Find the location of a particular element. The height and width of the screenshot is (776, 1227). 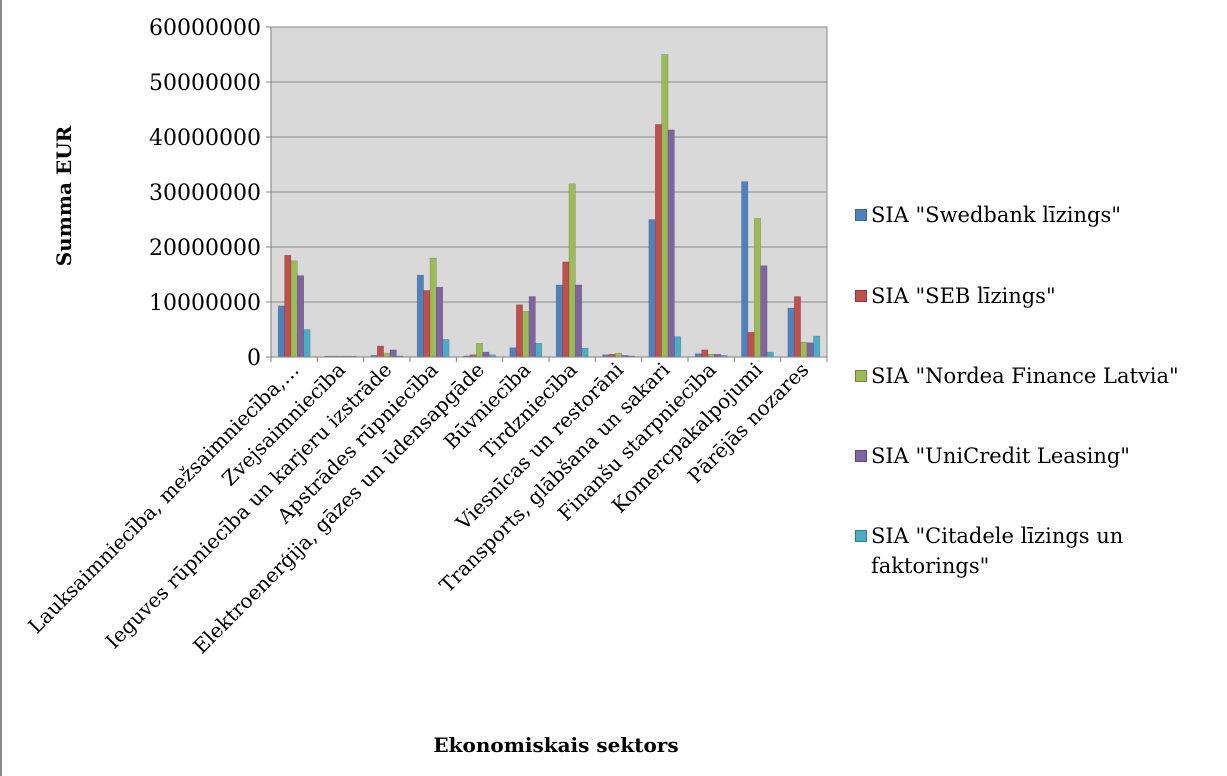

legend-item-swedbank: SIA "Swedbank līzings" is located at coordinates (988, 215).